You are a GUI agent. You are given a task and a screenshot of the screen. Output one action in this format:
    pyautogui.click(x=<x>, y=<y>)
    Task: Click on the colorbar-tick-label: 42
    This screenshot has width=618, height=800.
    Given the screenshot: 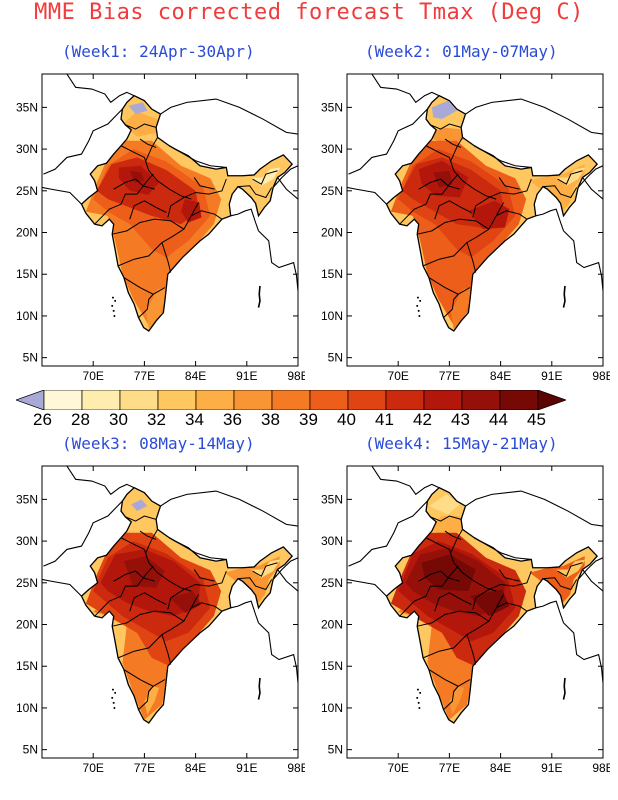 What is the action you would take?
    pyautogui.click(x=422, y=419)
    